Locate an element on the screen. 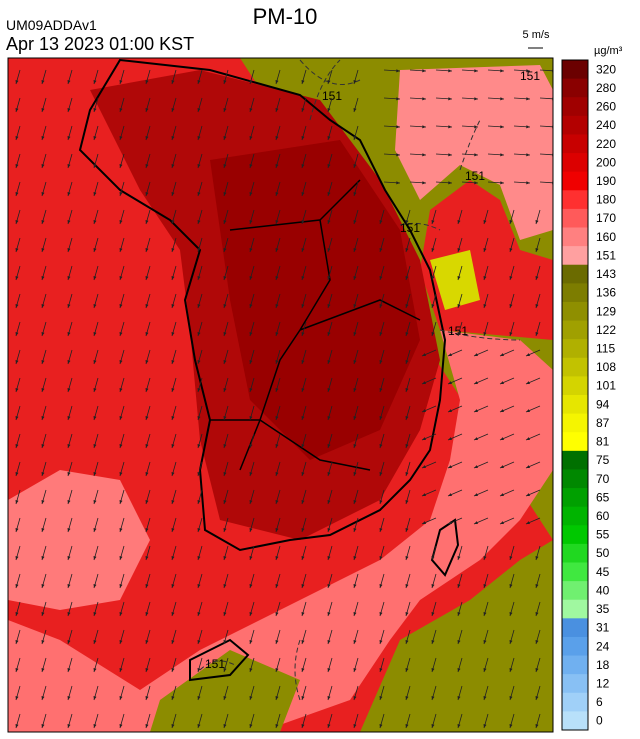 The width and height of the screenshot is (640, 739). colorbar-label: 115 is located at coordinates (605, 348).